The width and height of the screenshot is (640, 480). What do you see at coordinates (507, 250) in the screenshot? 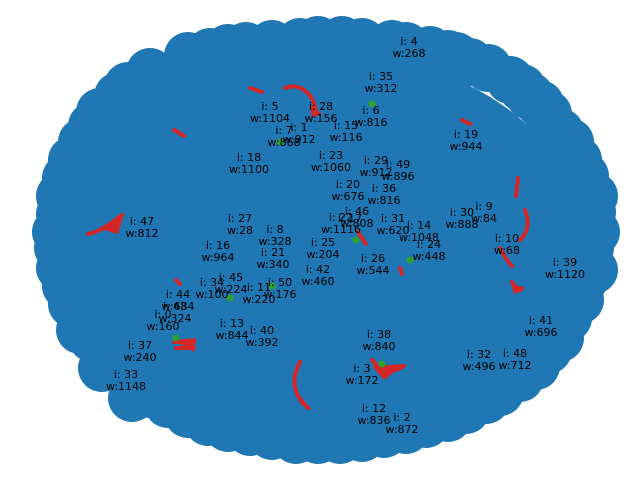
I see `node-weight: w:68` at bounding box center [507, 250].